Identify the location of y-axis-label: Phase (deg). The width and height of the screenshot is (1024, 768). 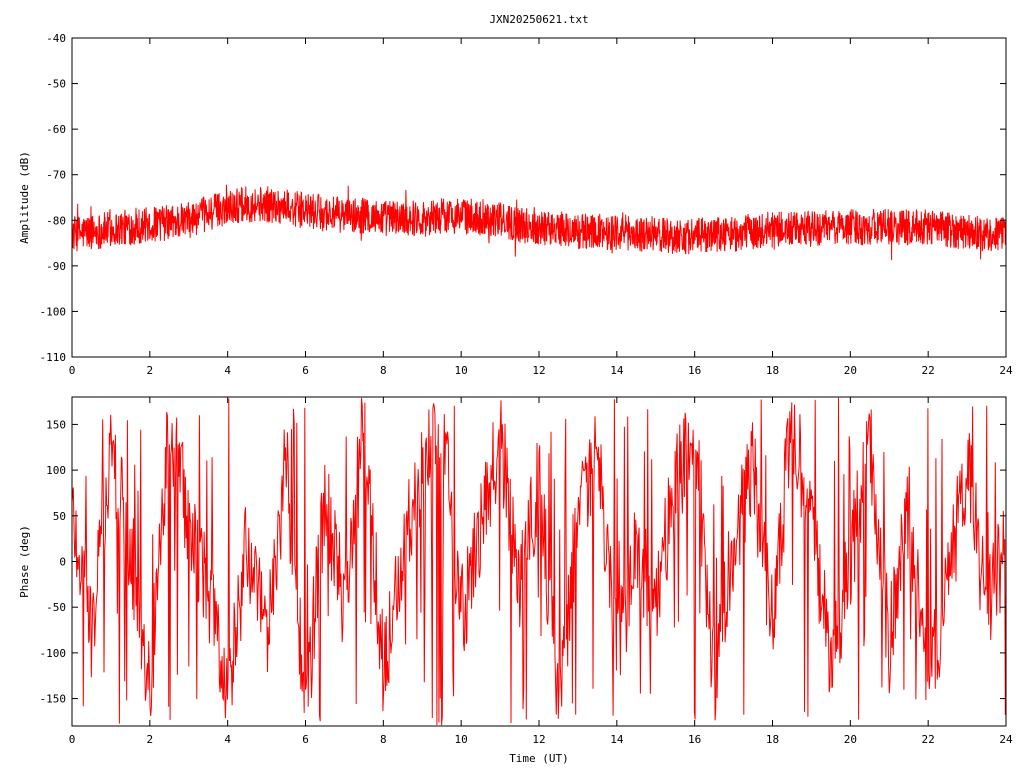
(24, 561).